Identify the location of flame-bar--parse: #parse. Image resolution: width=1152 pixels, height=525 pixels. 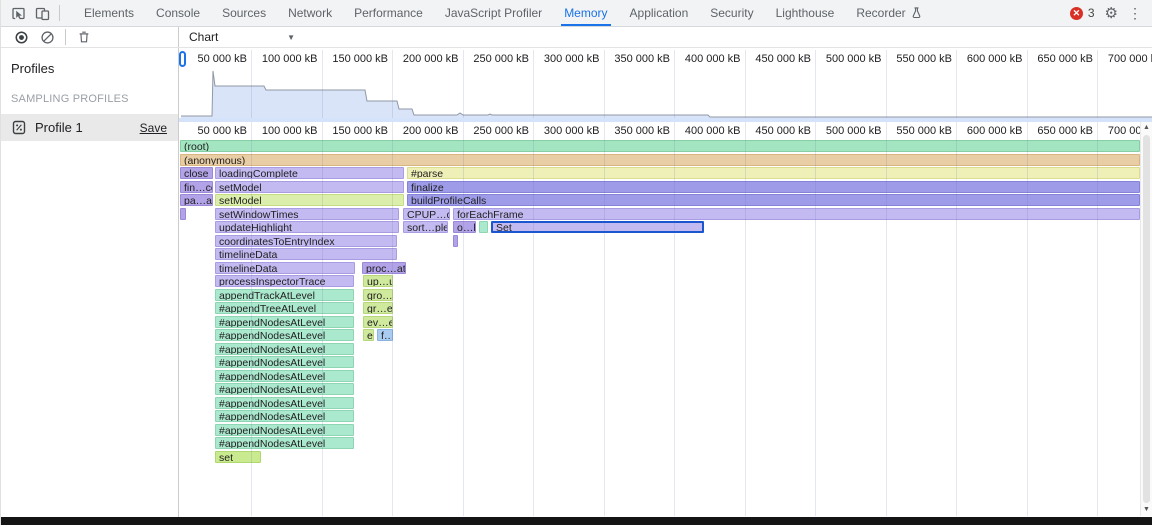
(773, 173).